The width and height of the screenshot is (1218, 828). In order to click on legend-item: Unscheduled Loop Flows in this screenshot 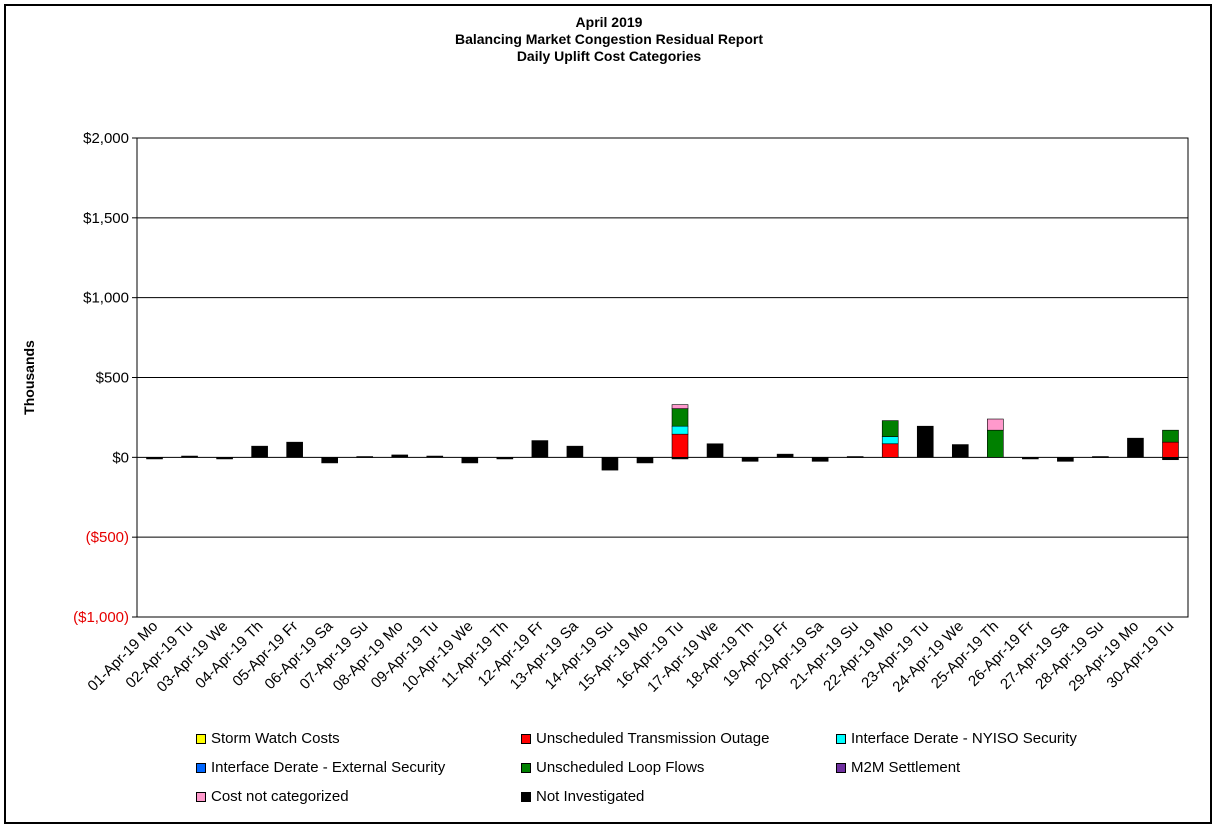, I will do `click(612, 767)`.